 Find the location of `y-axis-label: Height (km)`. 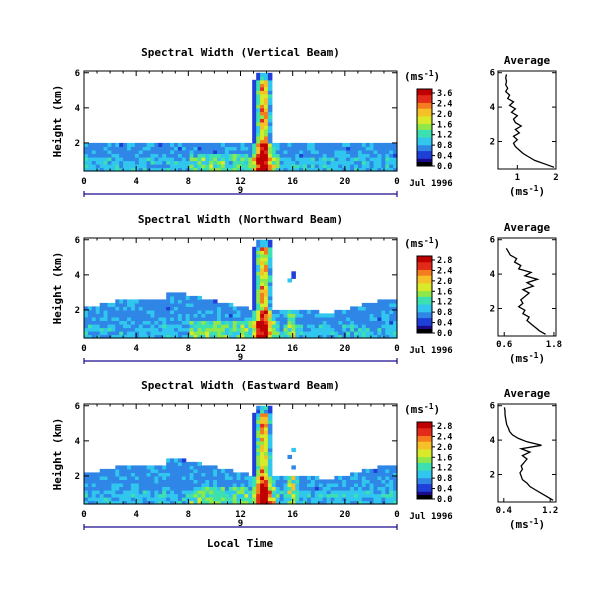

y-axis-label: Height (km) is located at coordinates (57, 454).